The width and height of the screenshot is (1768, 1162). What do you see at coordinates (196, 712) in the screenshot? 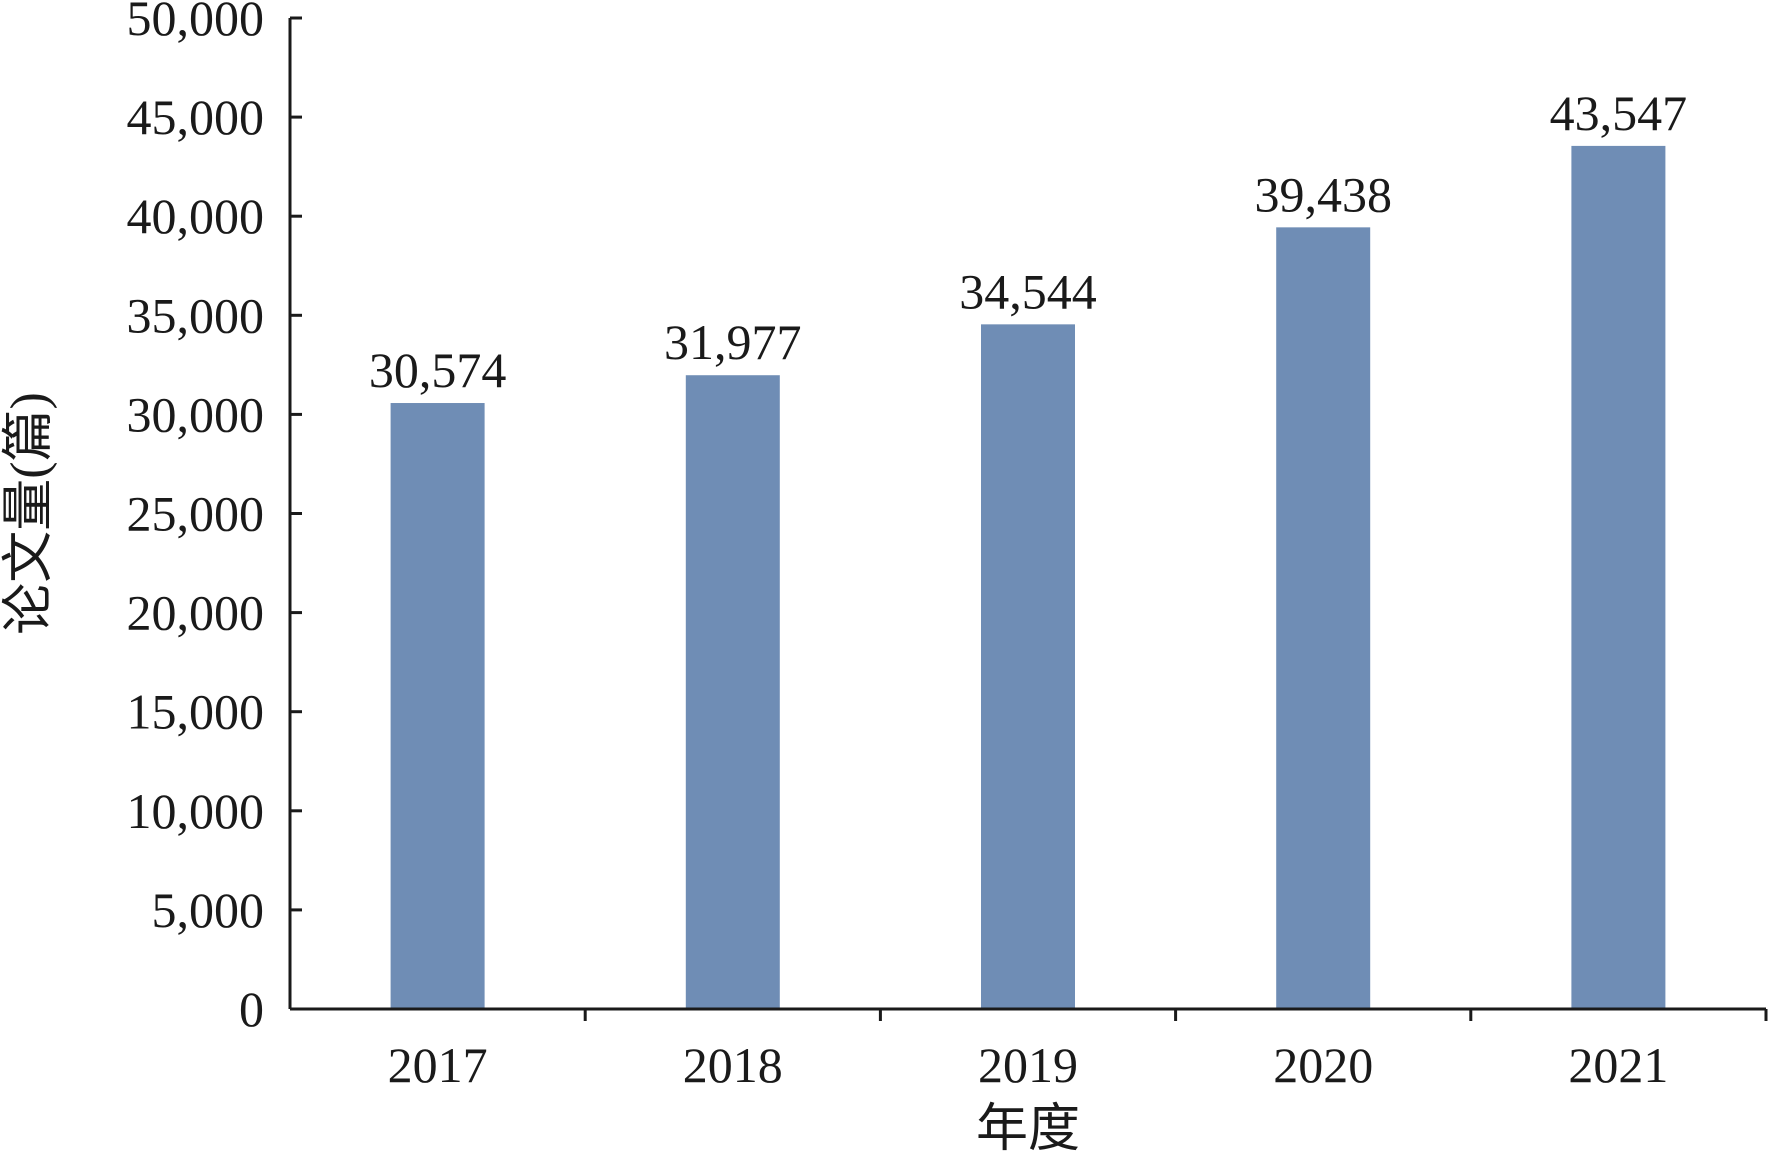
I see `y-tick-label: 15,000` at bounding box center [196, 712].